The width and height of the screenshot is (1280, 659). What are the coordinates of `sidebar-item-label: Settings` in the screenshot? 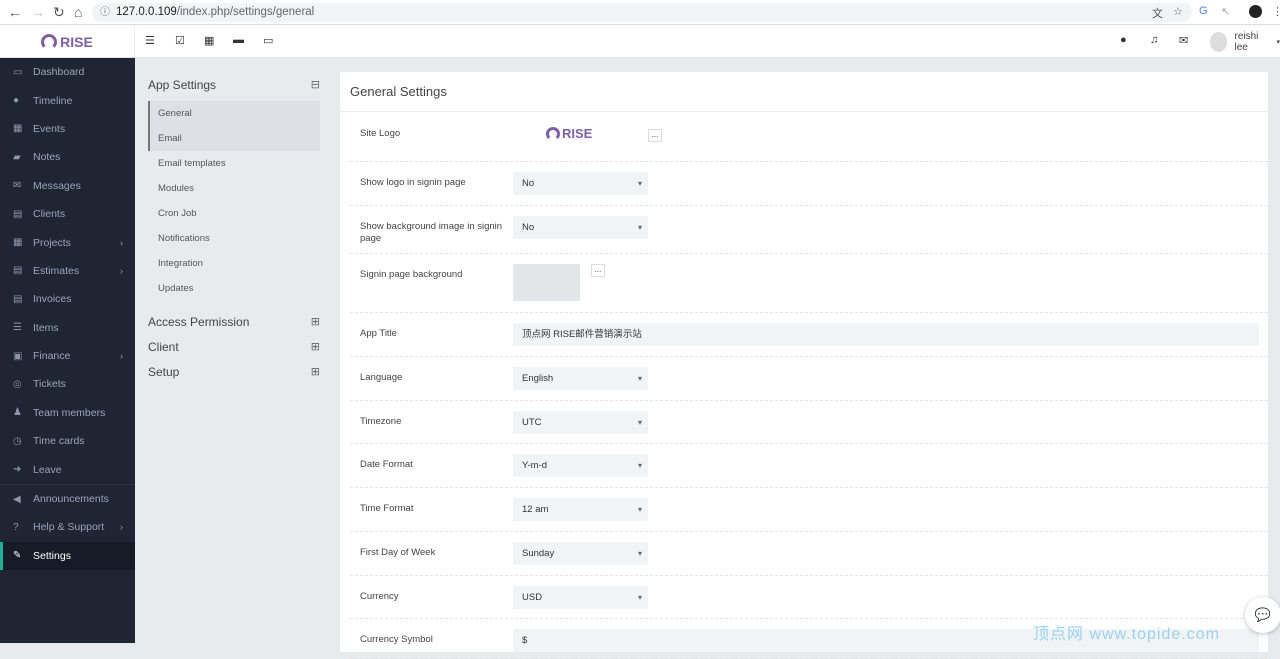 It's located at (52, 555).